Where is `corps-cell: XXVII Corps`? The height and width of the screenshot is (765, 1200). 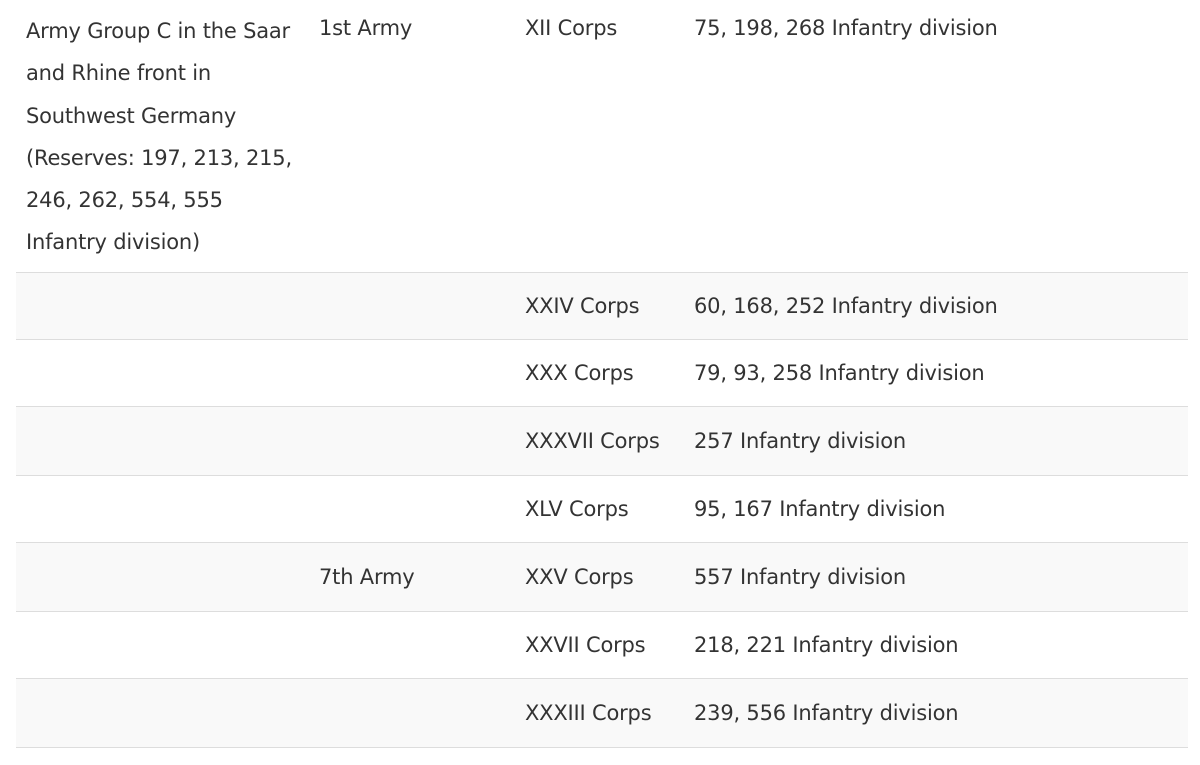 corps-cell: XXVII Corps is located at coordinates (599, 645).